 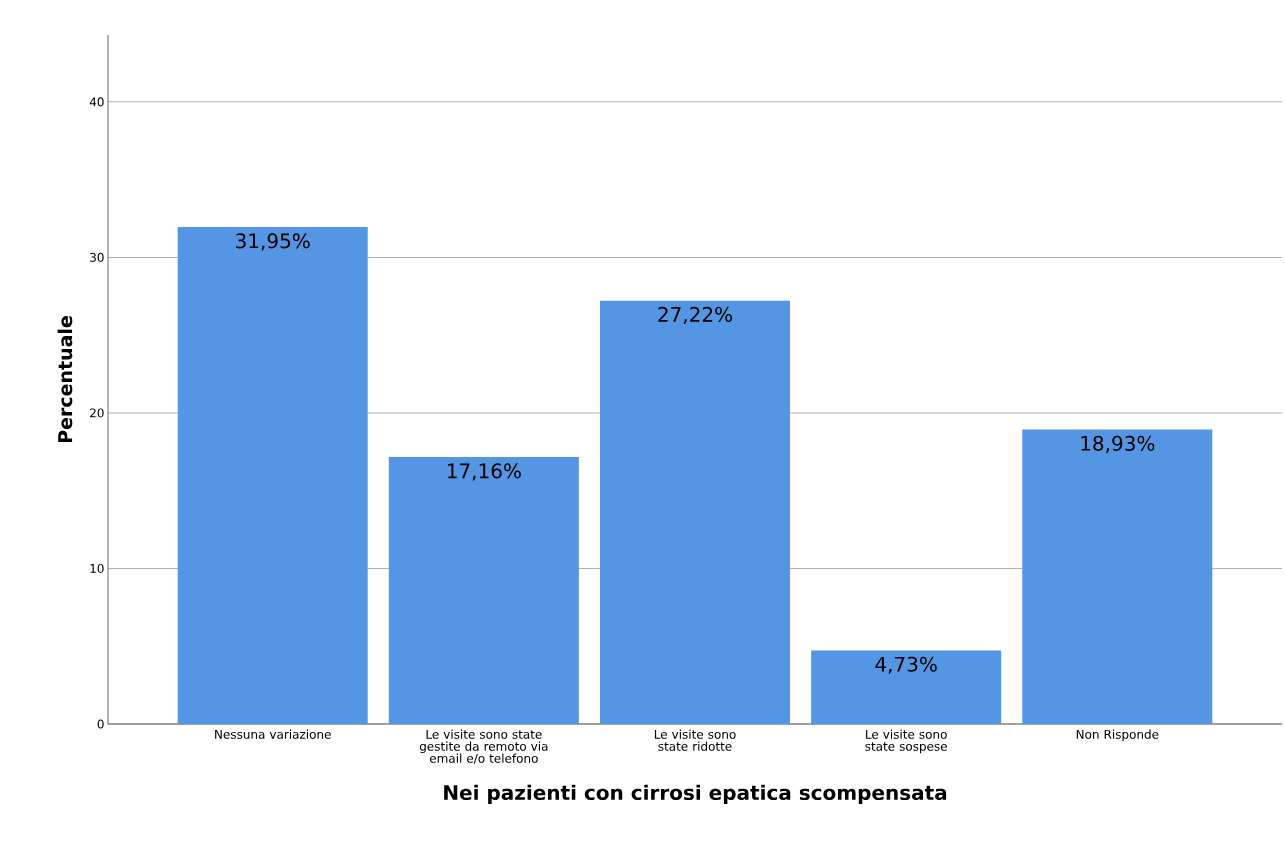 I want to click on data-label: 27,22%, so click(x=695, y=315).